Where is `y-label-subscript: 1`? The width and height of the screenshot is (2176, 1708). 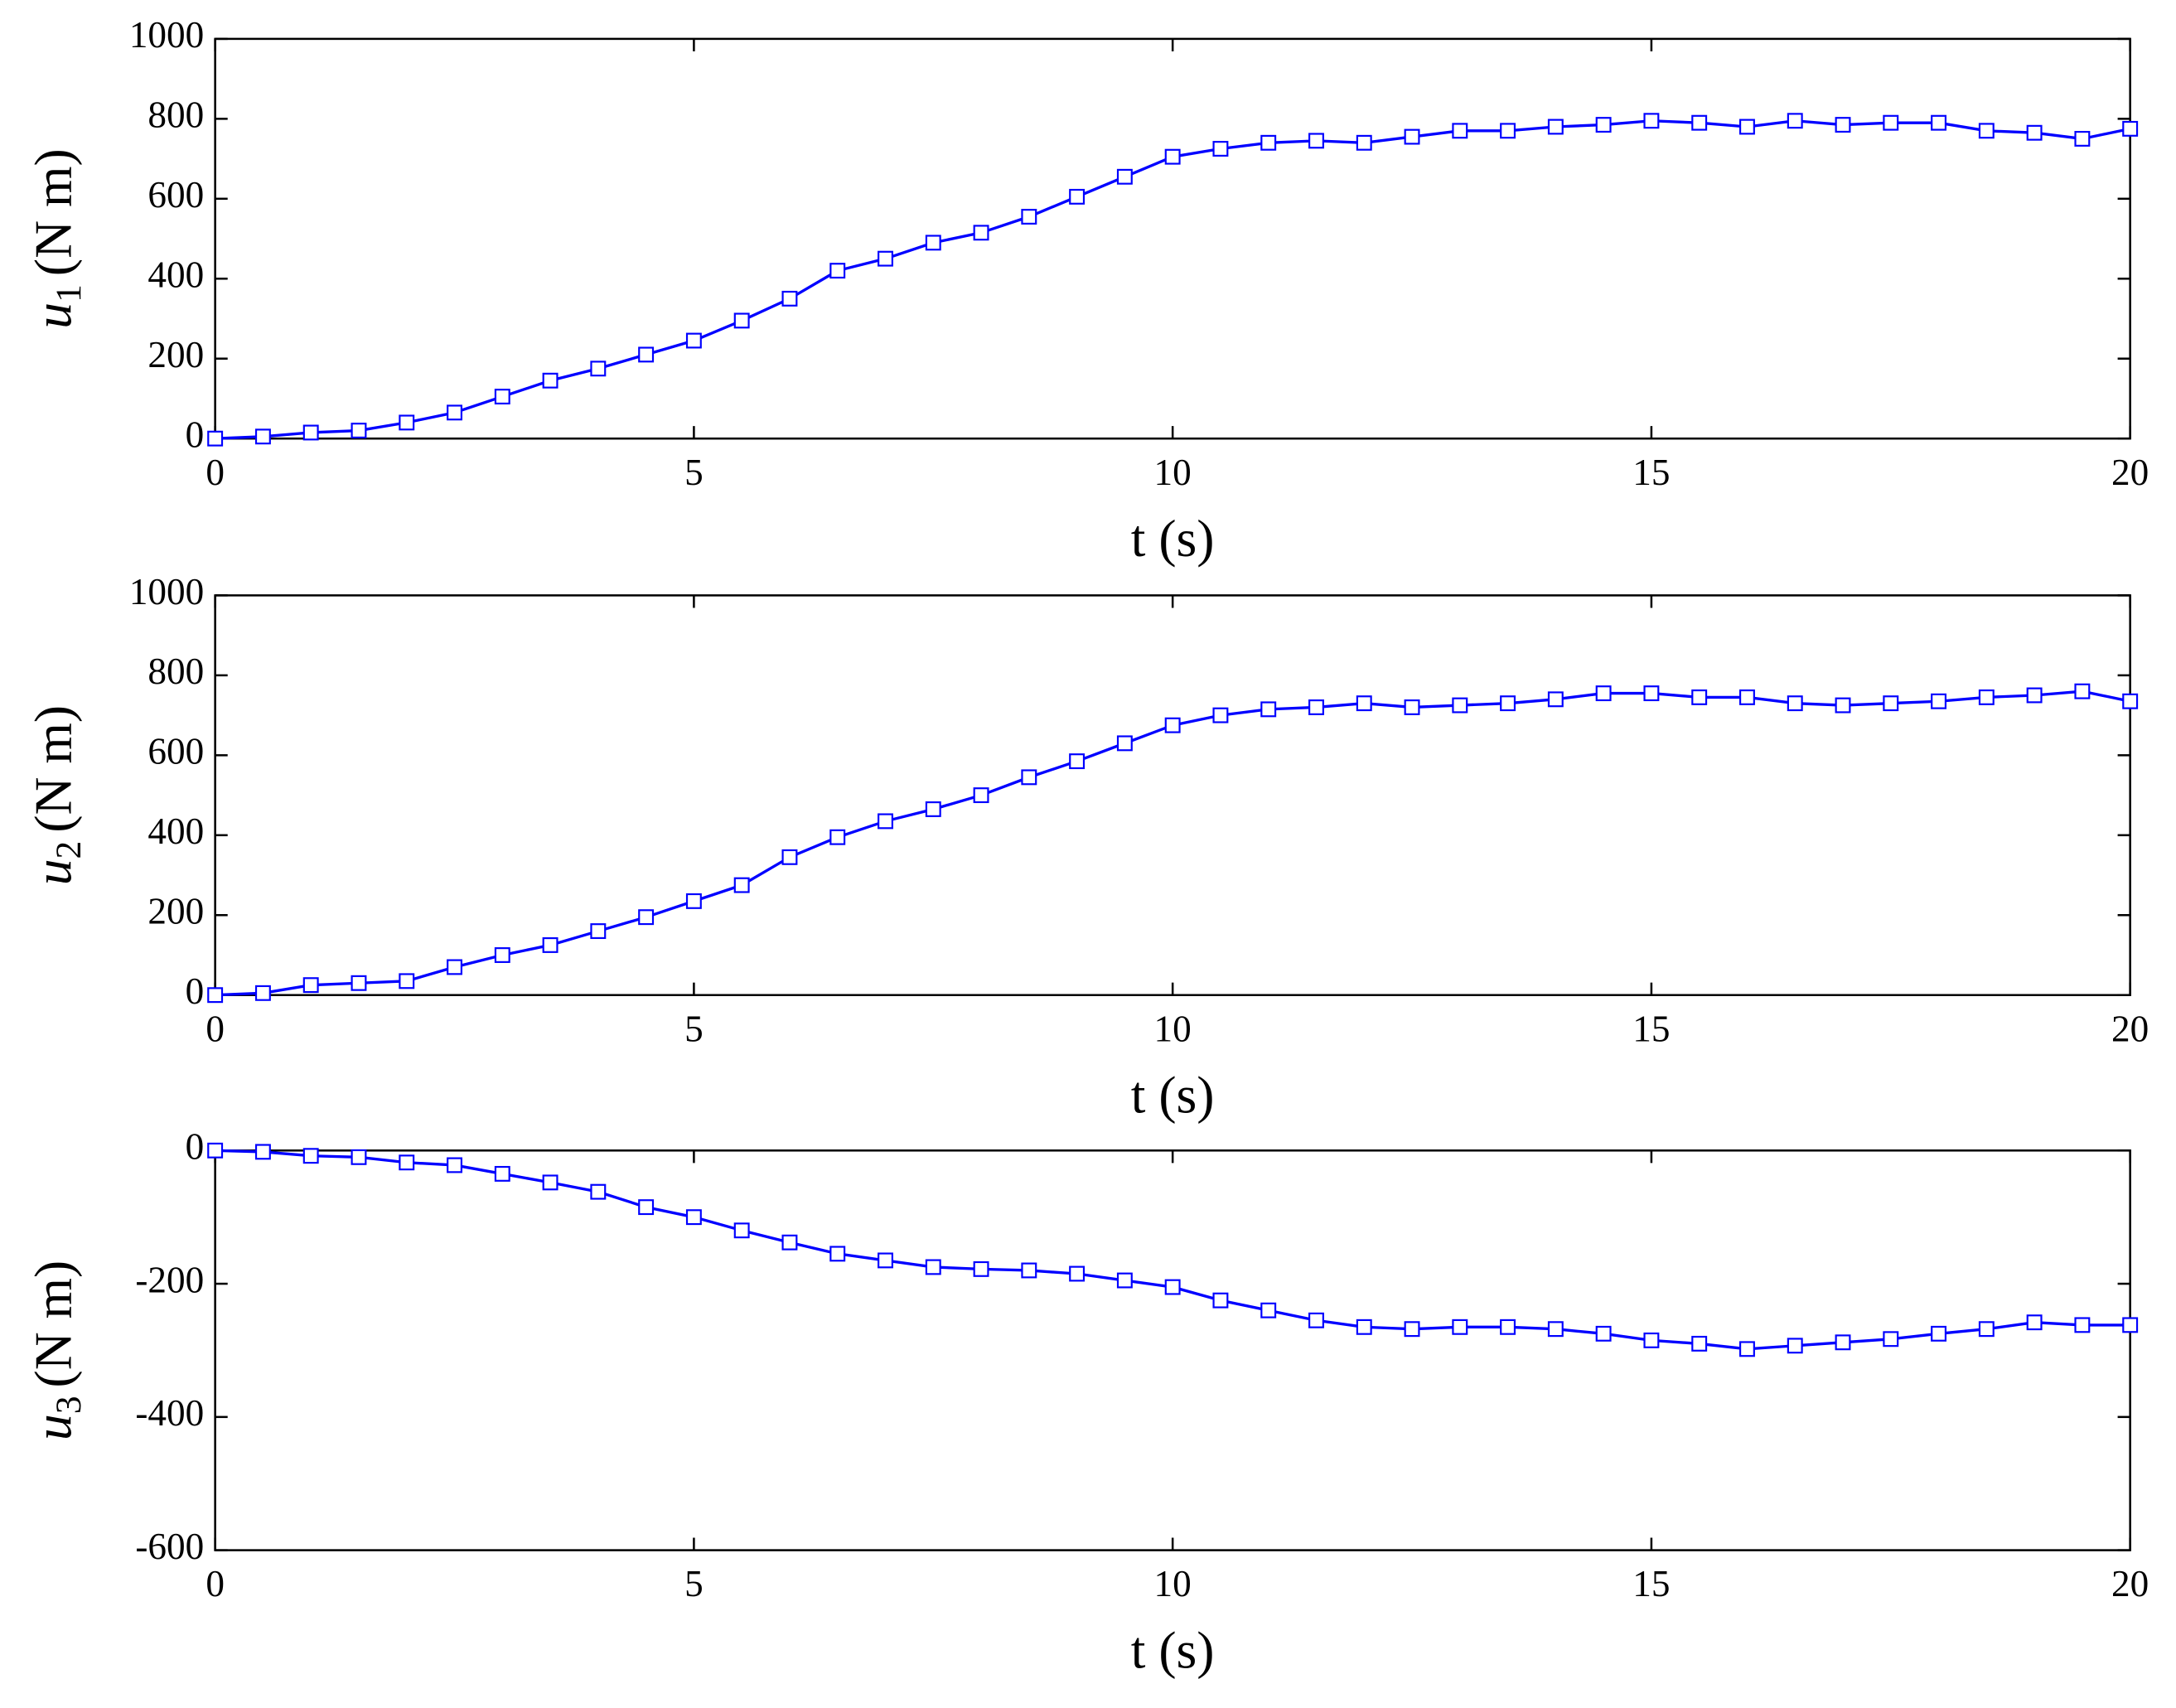 y-label-subscript: 1 is located at coordinates (69, 293).